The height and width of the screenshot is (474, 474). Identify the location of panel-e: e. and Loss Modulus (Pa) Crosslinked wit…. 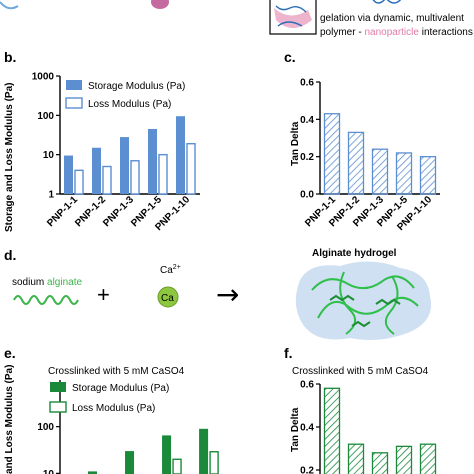
(111, 409).